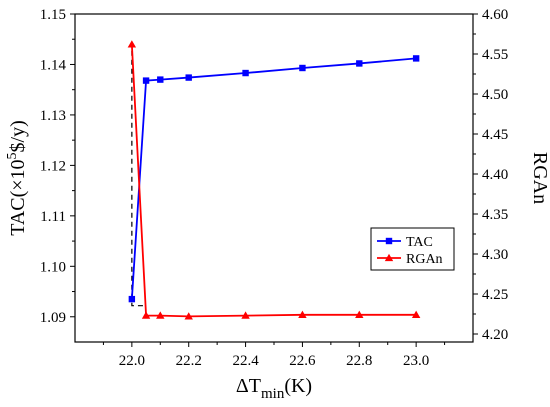 The height and width of the screenshot is (407, 550). I want to click on x-axis-title-unit: (K), so click(298, 386).